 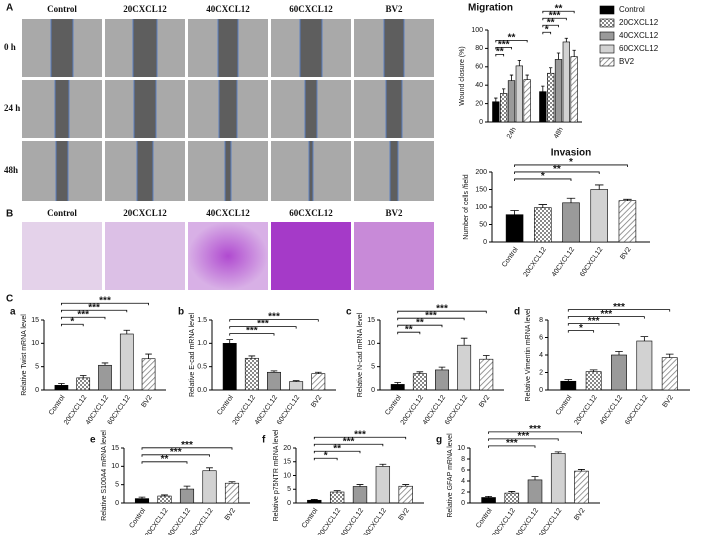 I want to click on image-row-label: 24 h, so click(x=12, y=108).